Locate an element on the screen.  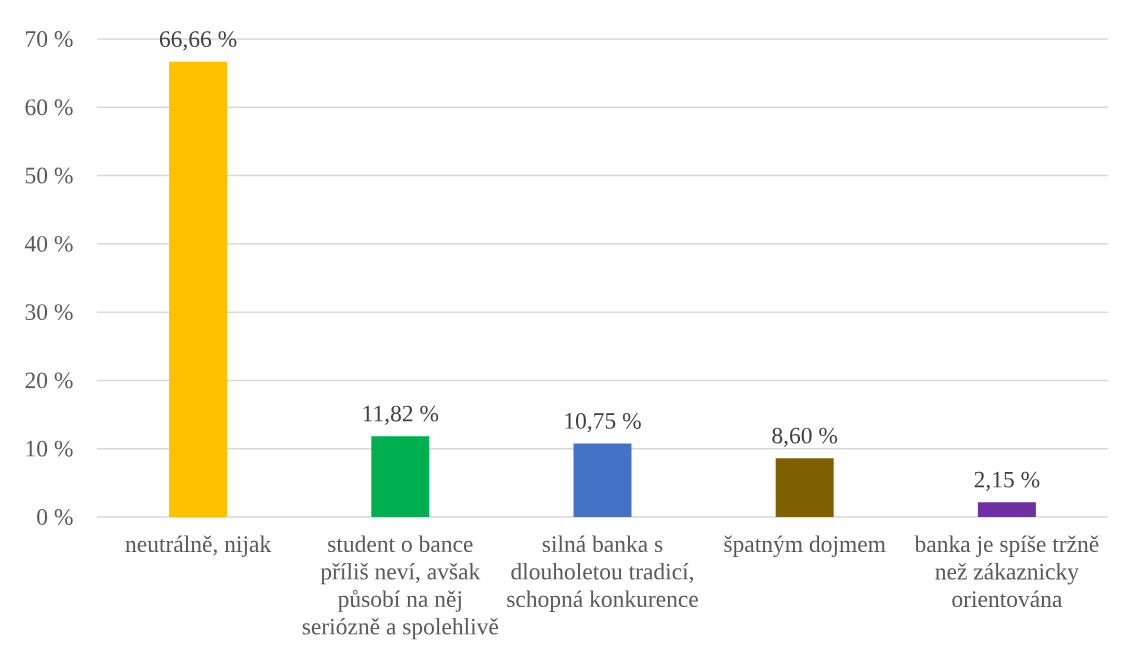
x-tick-label: silná banka s dlouholetou tradicí, schopná konkurence is located at coordinates (602, 573).